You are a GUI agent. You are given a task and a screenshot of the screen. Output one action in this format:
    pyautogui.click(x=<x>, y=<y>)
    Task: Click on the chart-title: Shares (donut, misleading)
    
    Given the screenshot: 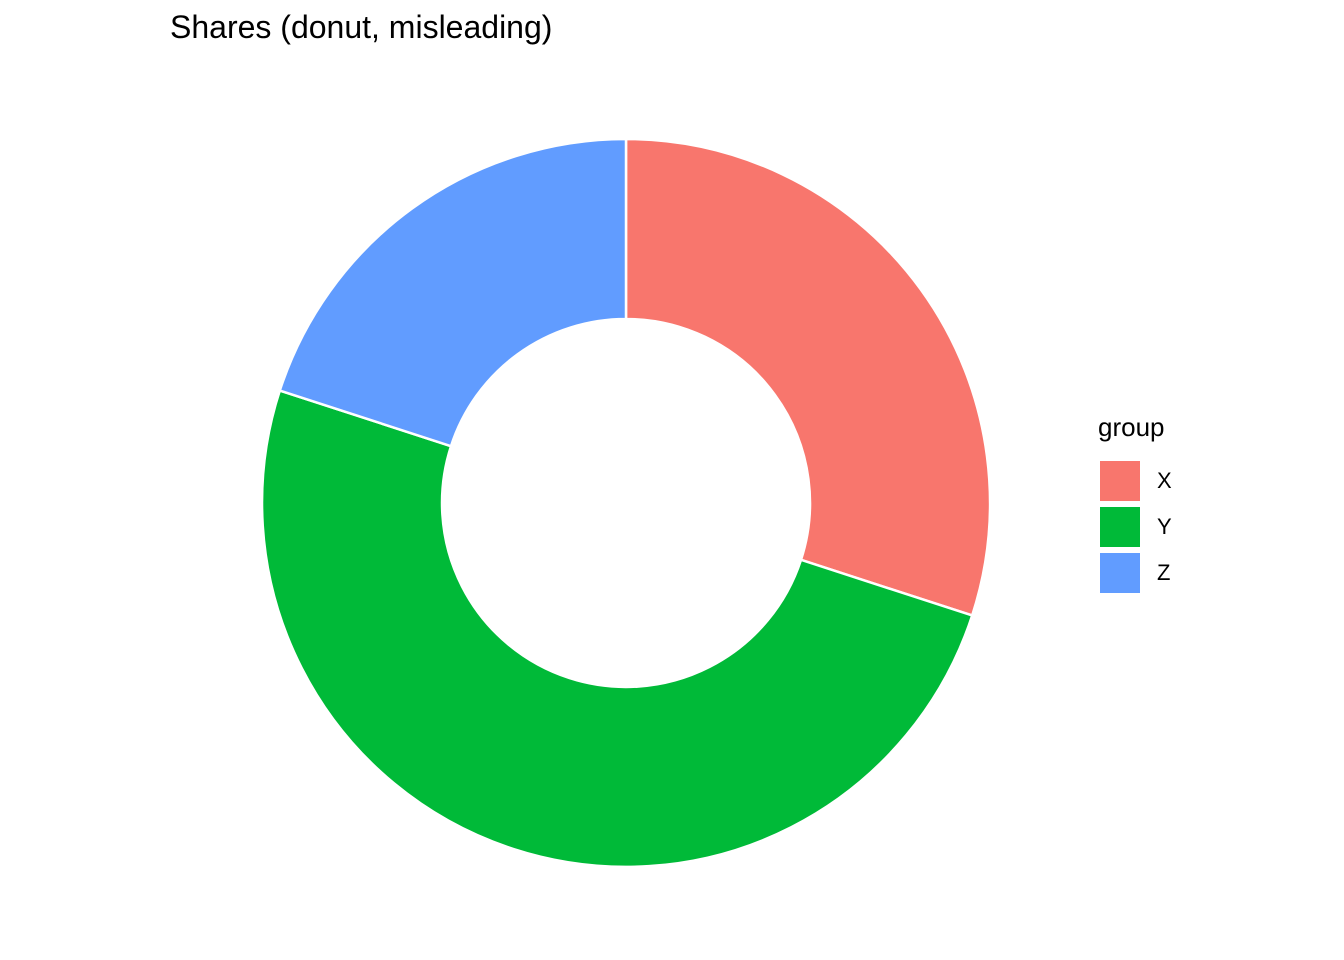 What is the action you would take?
    pyautogui.click(x=361, y=27)
    